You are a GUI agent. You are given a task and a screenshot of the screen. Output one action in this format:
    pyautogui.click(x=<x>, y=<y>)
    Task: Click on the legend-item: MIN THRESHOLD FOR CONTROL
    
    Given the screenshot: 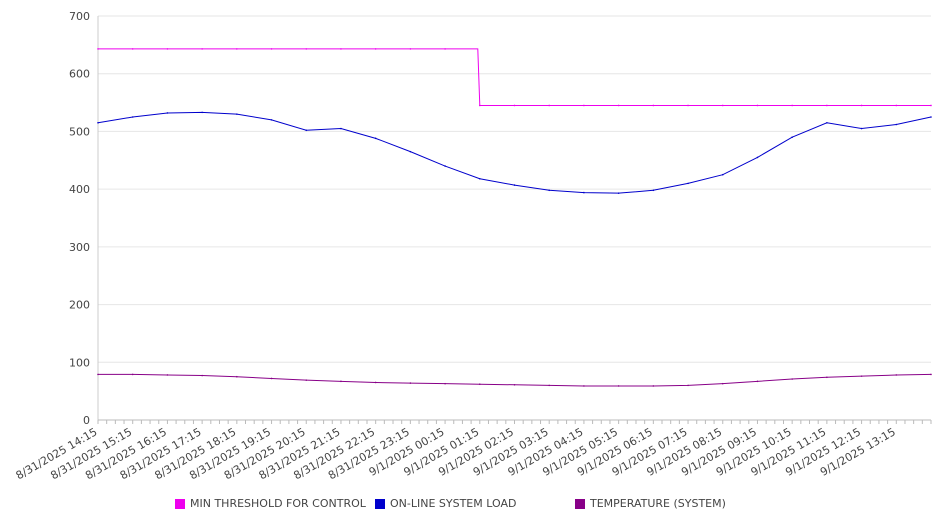 What is the action you would take?
    pyautogui.click(x=270, y=503)
    